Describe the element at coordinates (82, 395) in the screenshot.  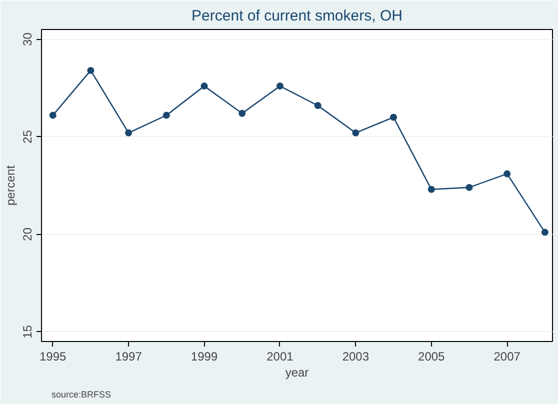
I see `source-note: source:BRFSS` at that location.